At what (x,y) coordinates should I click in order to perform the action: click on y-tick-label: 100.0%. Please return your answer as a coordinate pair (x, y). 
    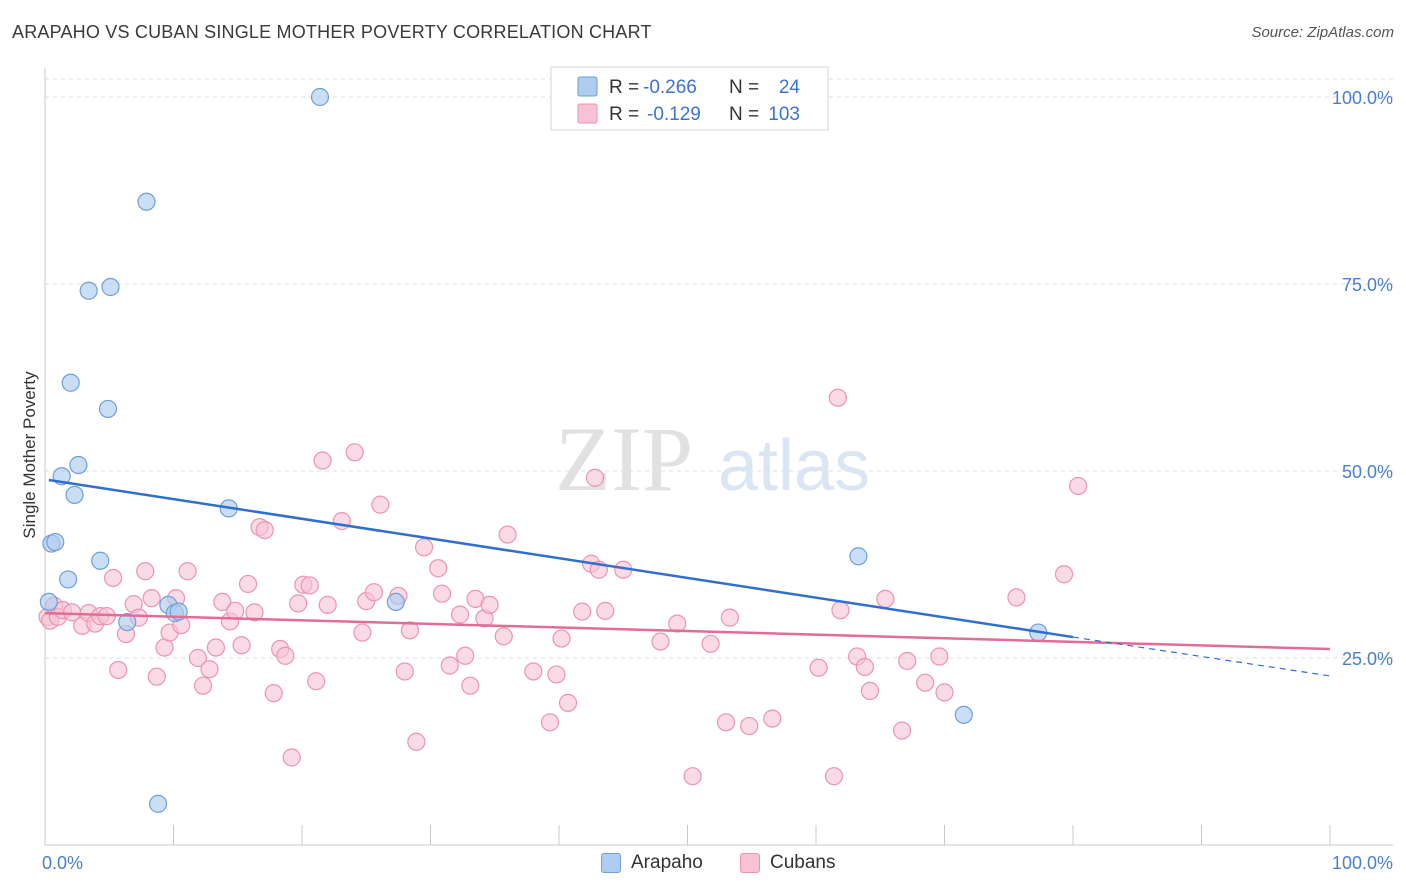
    Looking at the image, I should click on (1362, 98).